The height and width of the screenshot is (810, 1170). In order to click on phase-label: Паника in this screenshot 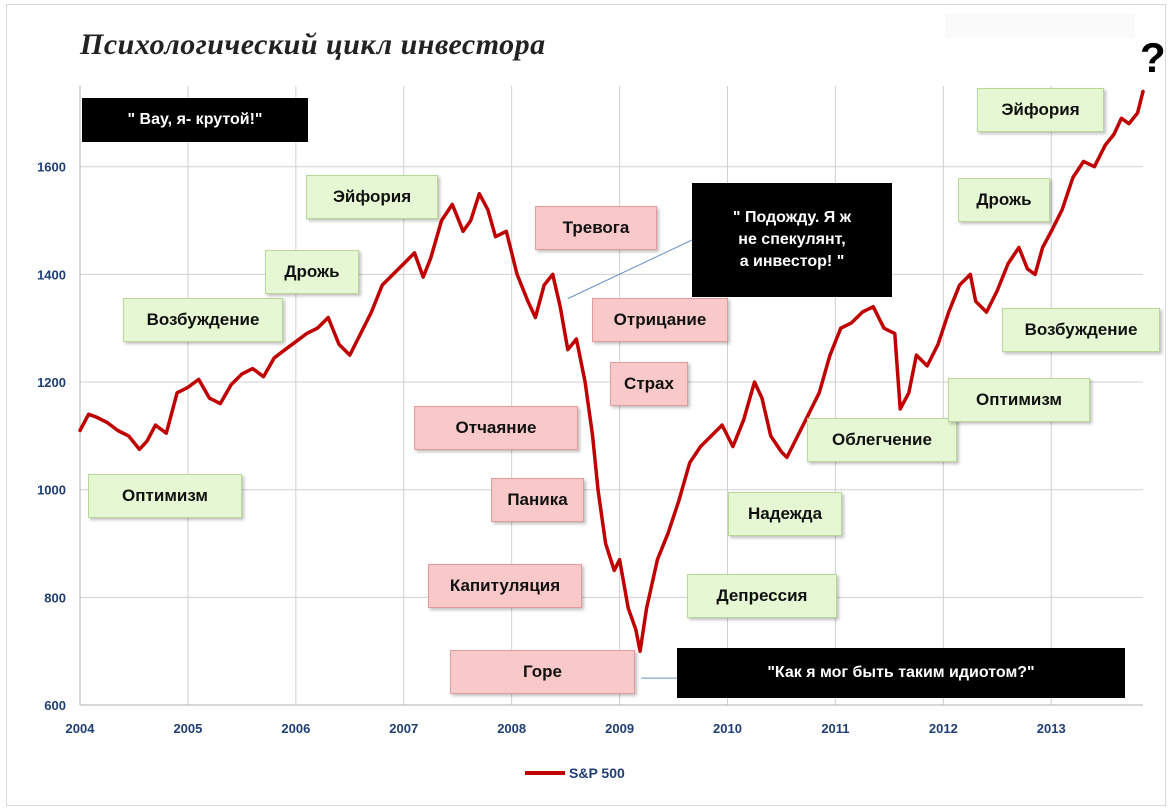, I will do `click(537, 500)`.